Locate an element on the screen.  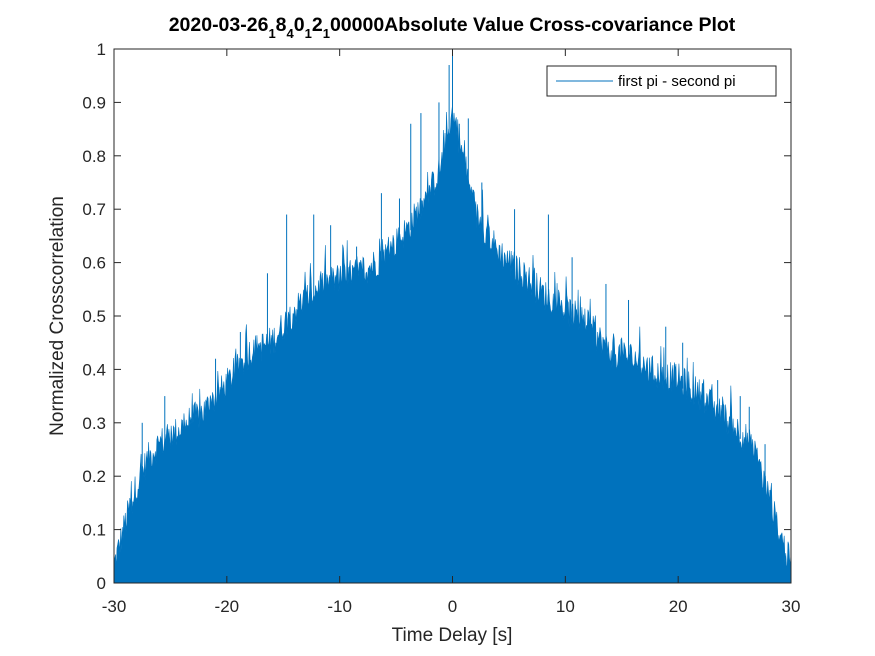
y-tick-label: 0.1 is located at coordinates (94, 530).